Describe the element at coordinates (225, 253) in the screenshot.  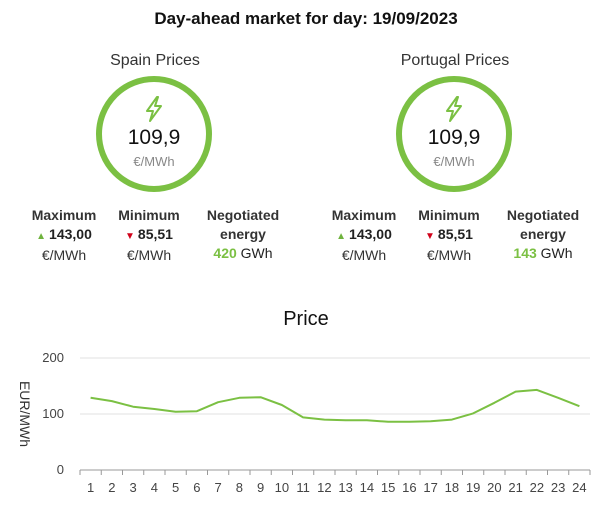
I see `energy-value: 420` at that location.